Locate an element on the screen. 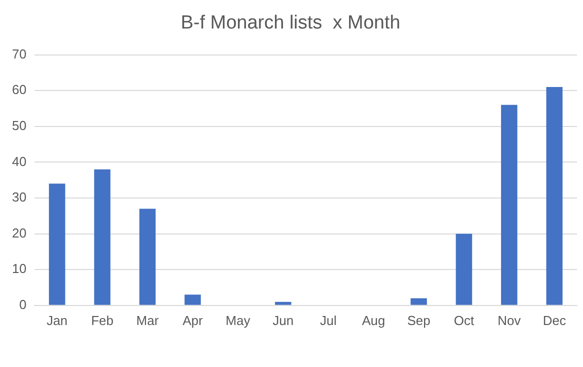  y-tick-label: 40 is located at coordinates (19, 161).